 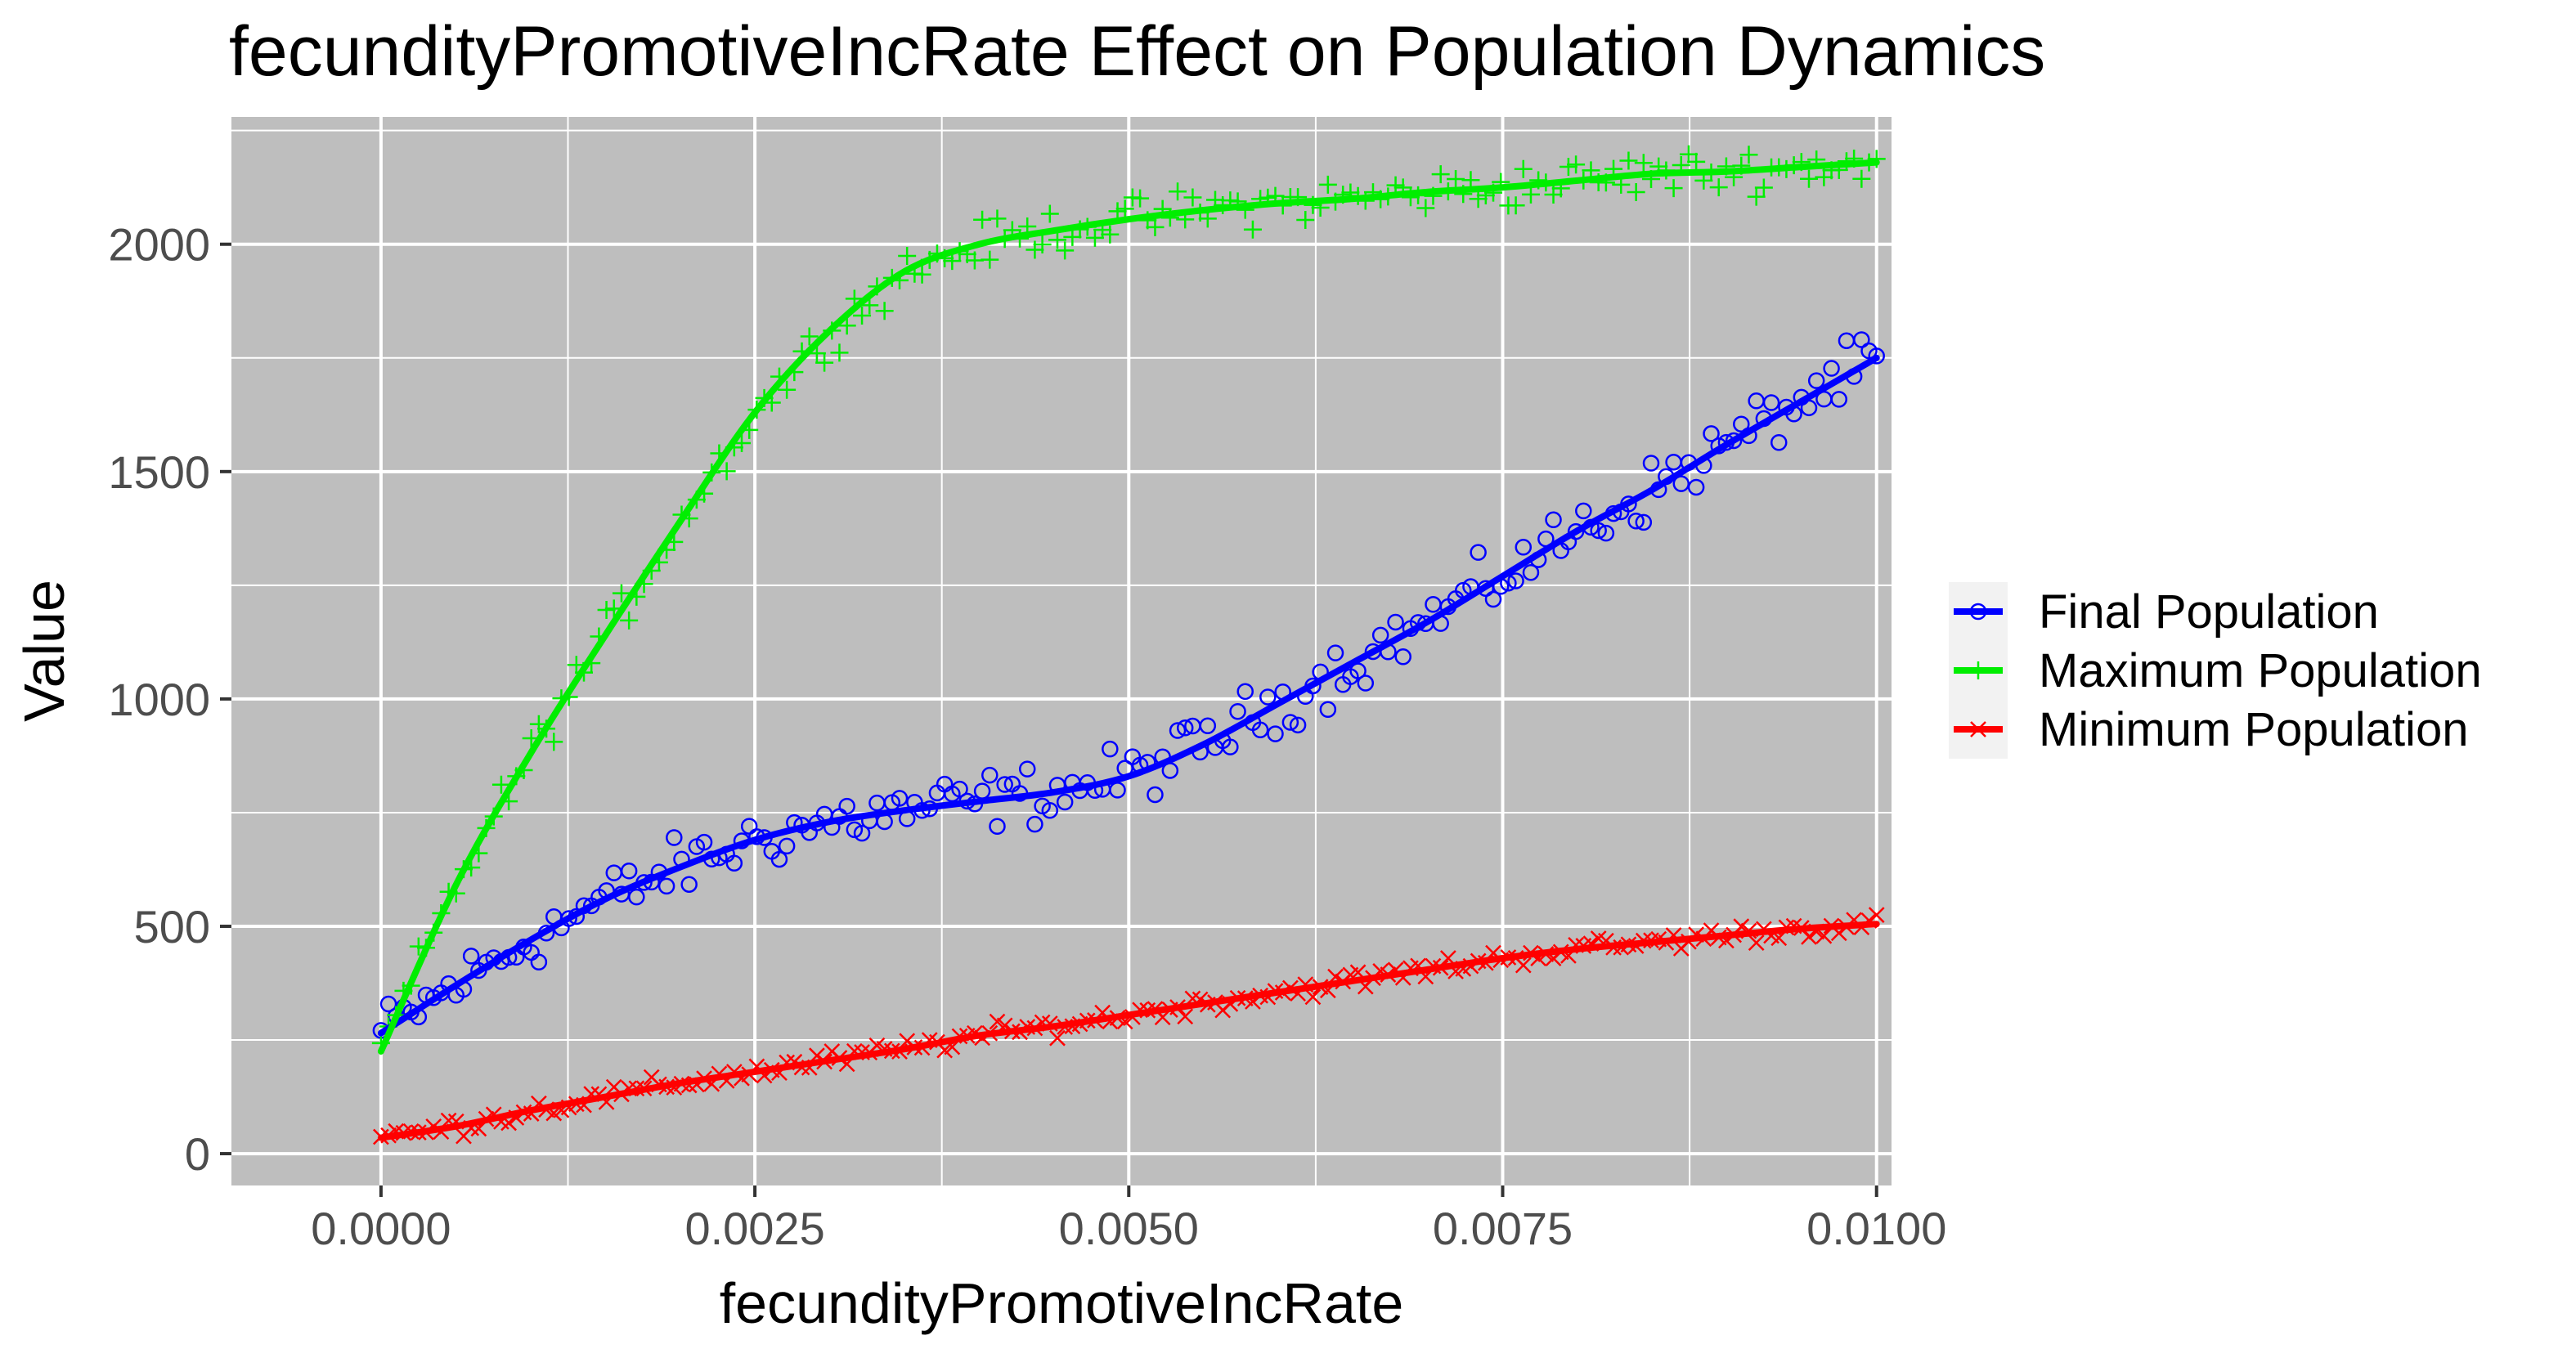 I want to click on y-tick-label: 0, so click(x=197, y=1154).